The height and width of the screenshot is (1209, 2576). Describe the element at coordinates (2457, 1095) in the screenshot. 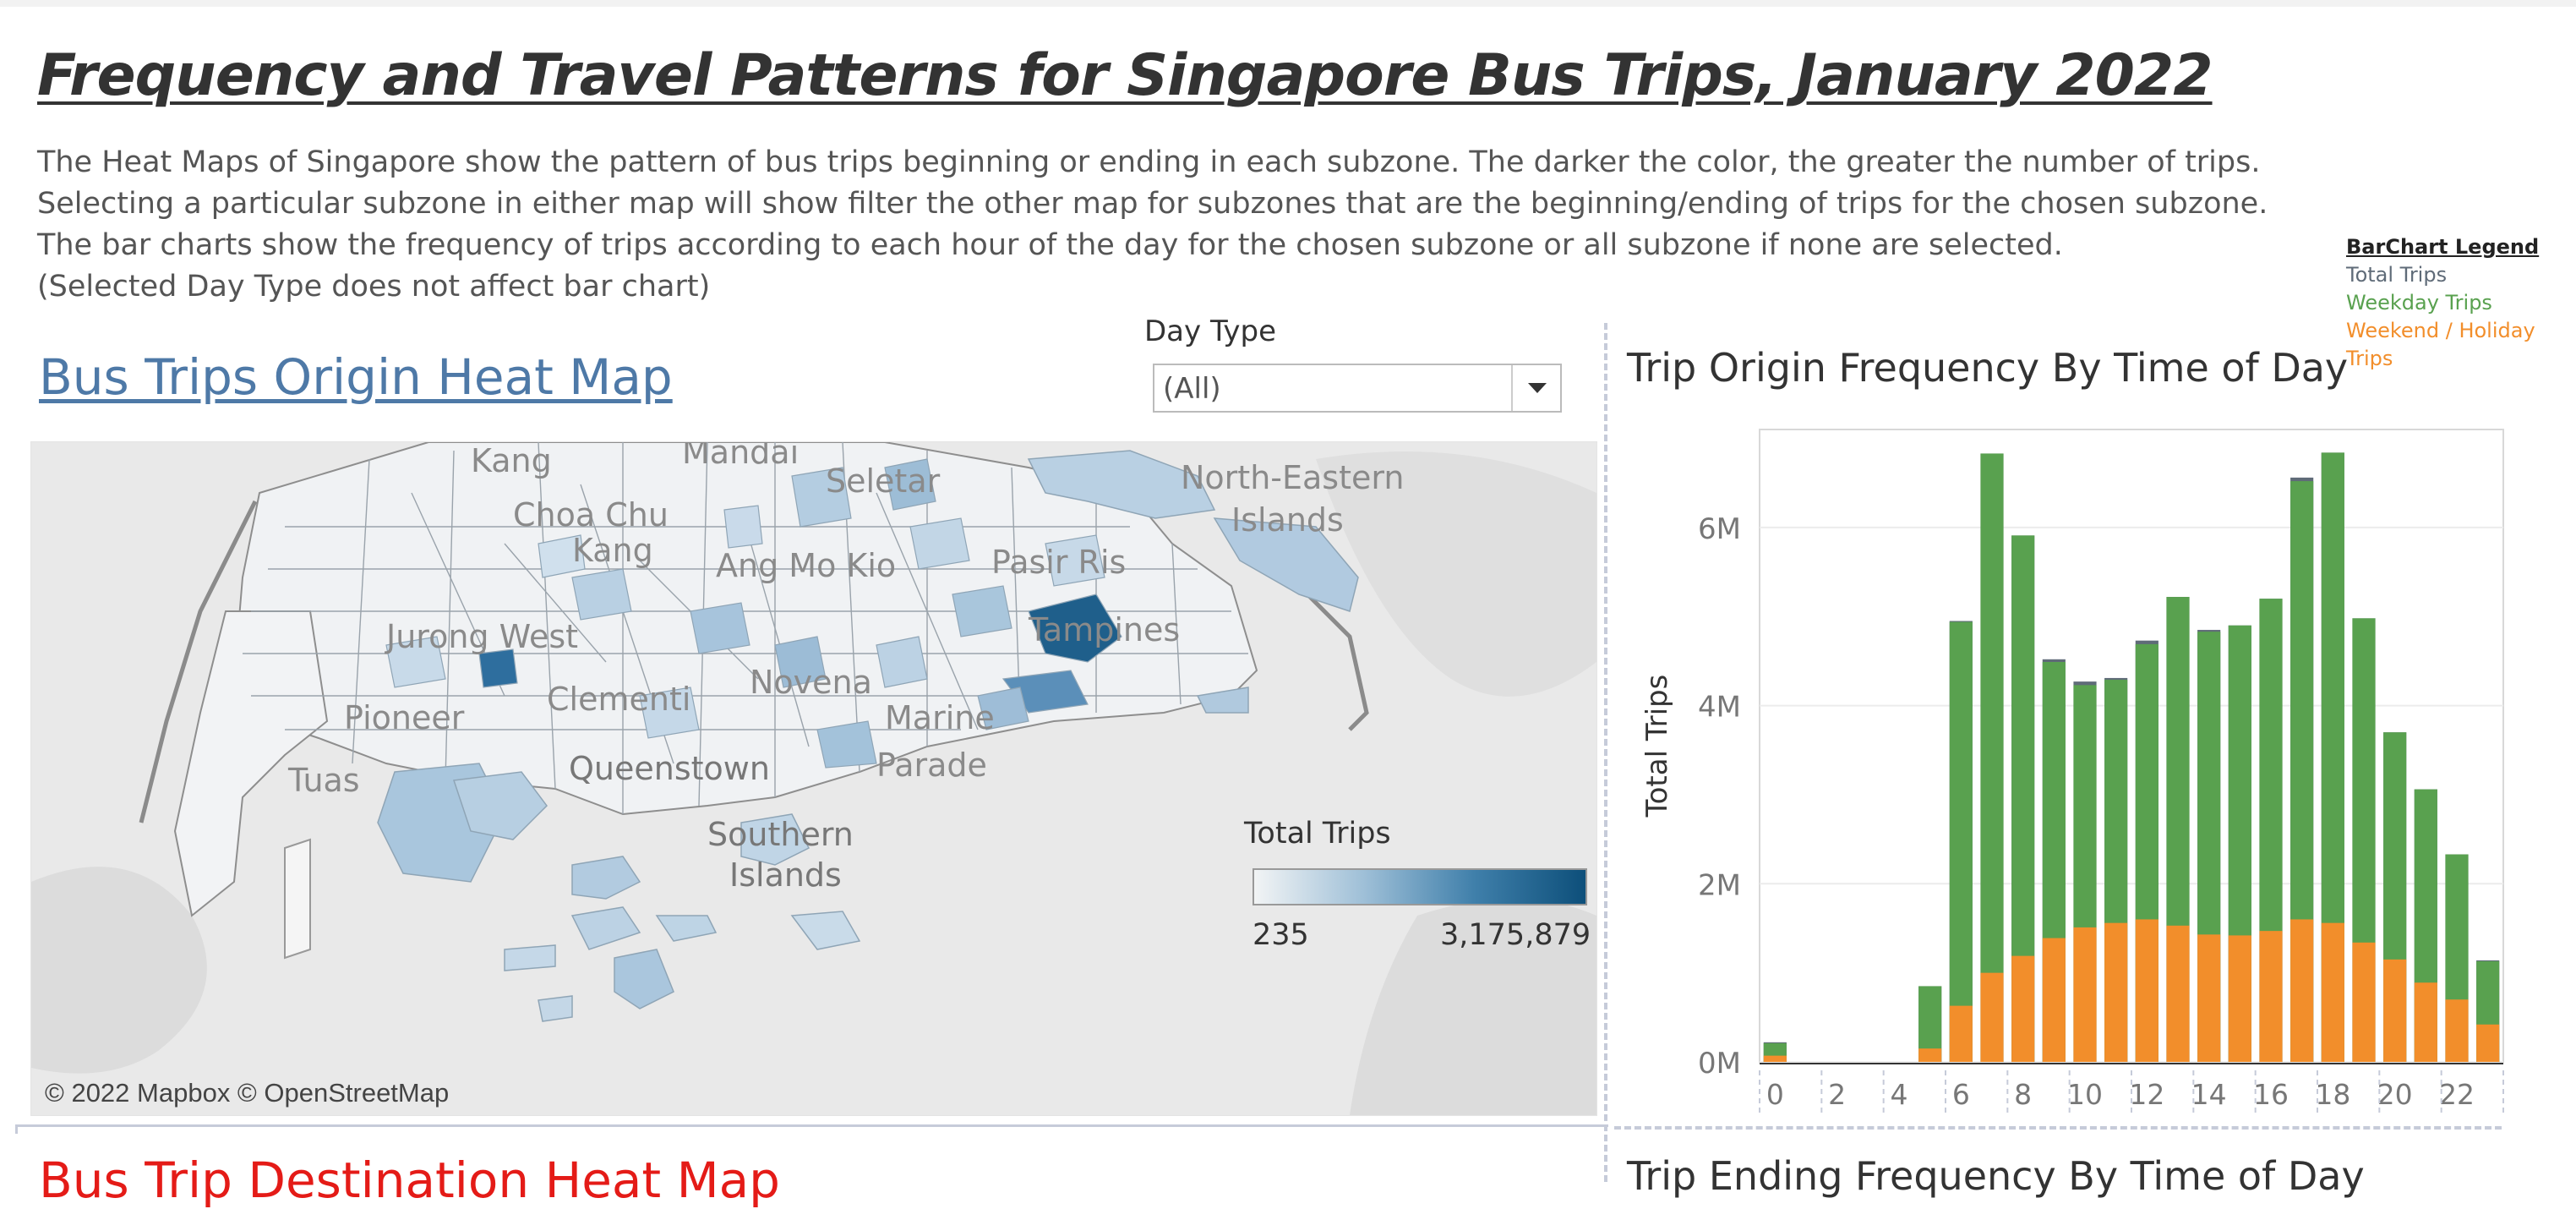

I see `x-tick-label: 22` at that location.